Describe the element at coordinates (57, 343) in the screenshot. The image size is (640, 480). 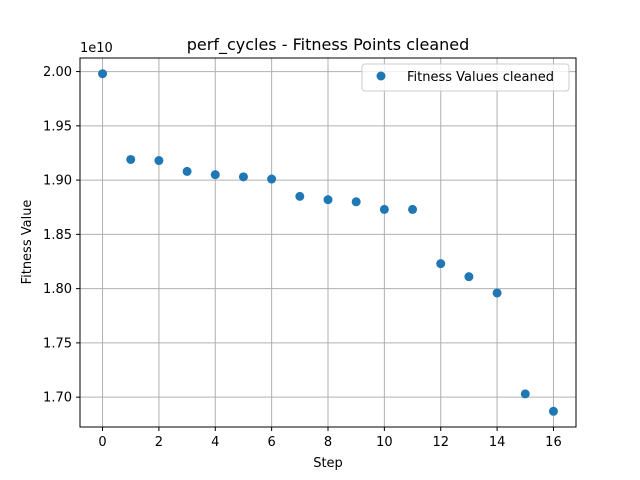
I see `y-tick-label: 1.75` at that location.